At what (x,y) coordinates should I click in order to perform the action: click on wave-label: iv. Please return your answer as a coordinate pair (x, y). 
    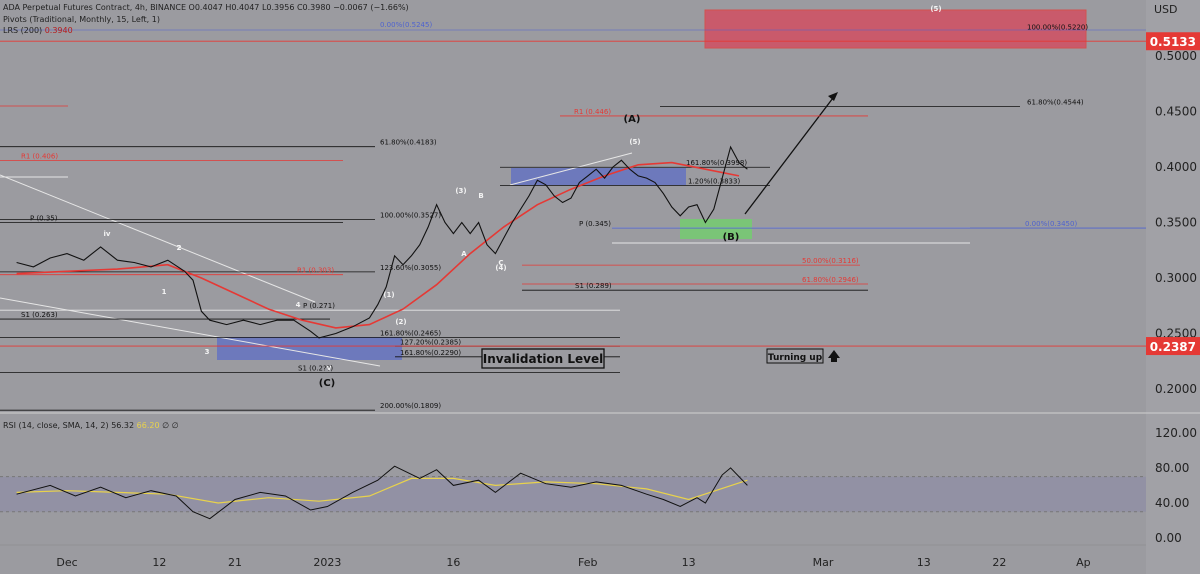
    Looking at the image, I should click on (107, 234).